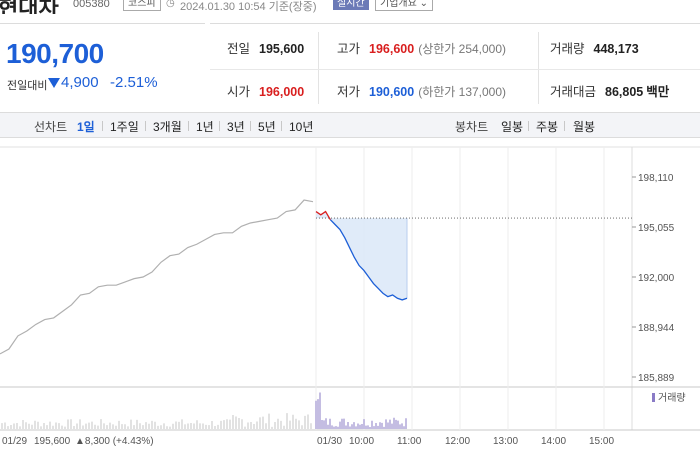 Image resolution: width=700 pixels, height=450 pixels. What do you see at coordinates (80, 82) in the screenshot?
I see `price-change: 4,900` at bounding box center [80, 82].